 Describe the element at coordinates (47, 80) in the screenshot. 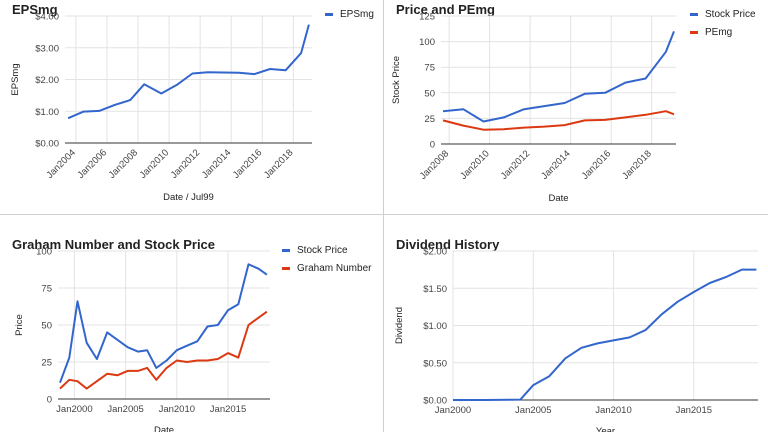

I see `eps-y-tick-label: $2.00` at that location.